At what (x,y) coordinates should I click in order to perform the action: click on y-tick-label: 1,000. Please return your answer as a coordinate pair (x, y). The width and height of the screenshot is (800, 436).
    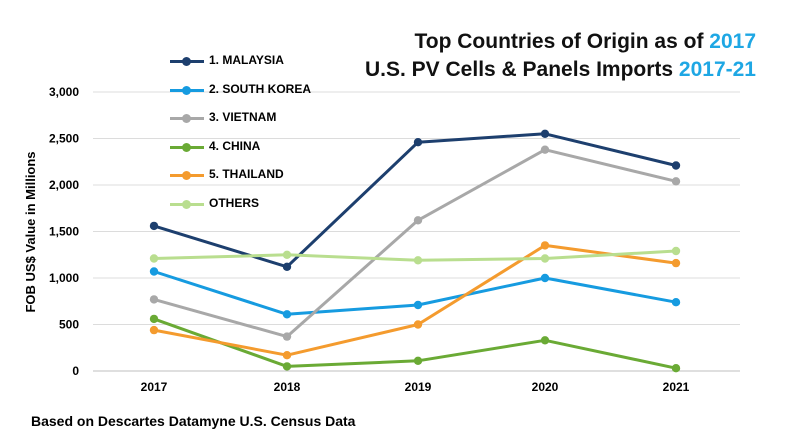
    Looking at the image, I should click on (64, 278).